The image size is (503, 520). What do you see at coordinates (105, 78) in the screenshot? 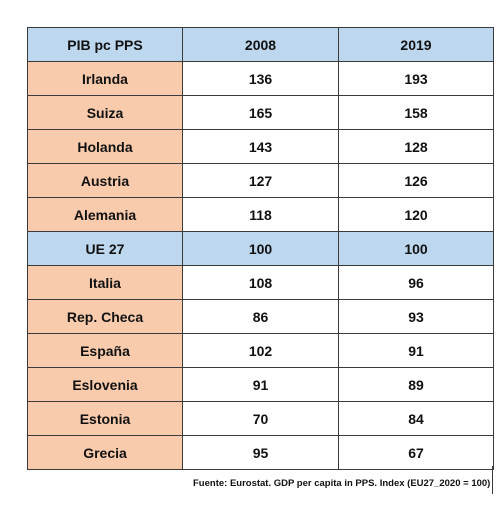
I see `country-cell: Irlanda` at bounding box center [105, 78].